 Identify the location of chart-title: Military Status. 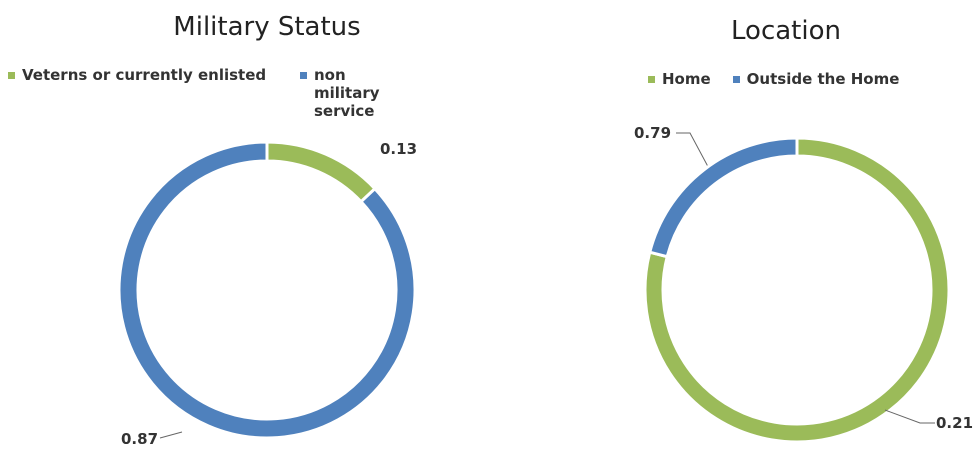
(267, 27).